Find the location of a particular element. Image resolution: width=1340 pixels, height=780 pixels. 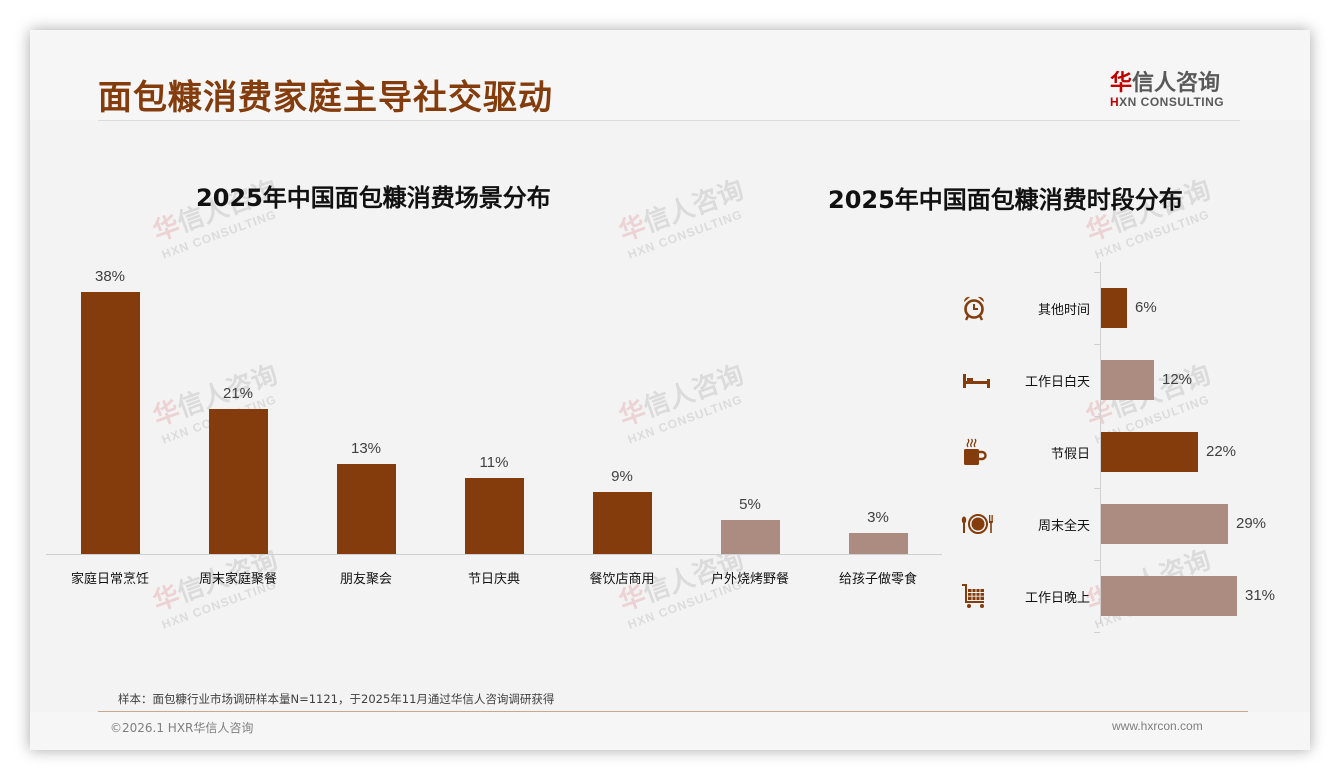

timeslot-chart-title: 2025年中国面包糠消费时段分布 is located at coordinates (1005, 200).